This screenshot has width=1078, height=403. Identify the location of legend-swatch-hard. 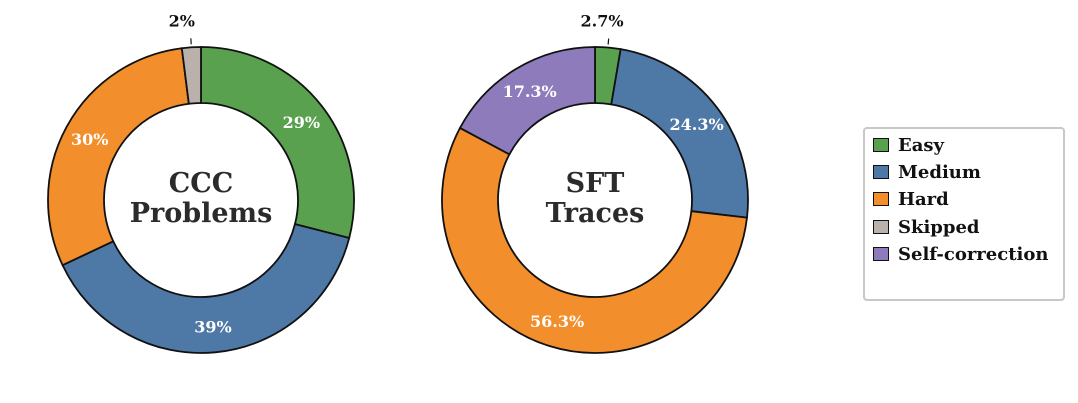
(881, 199).